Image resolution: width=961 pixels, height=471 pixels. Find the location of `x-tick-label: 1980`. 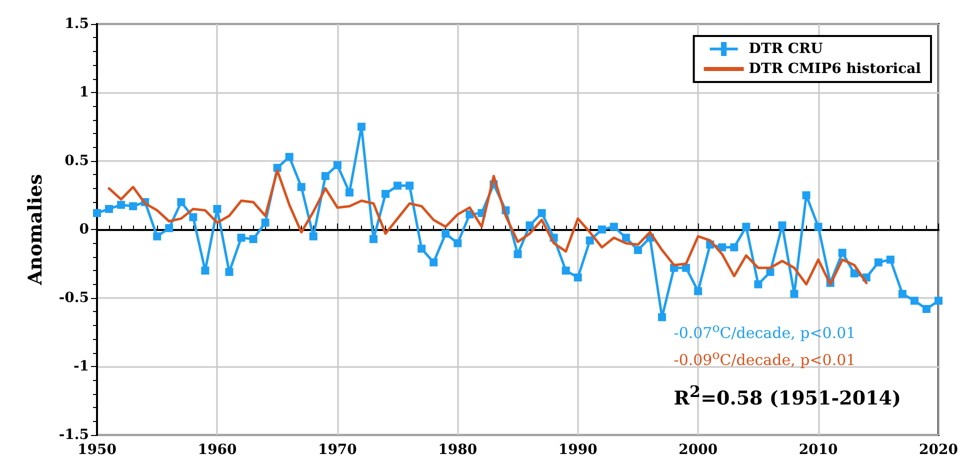

x-tick-label: 1980 is located at coordinates (458, 450).